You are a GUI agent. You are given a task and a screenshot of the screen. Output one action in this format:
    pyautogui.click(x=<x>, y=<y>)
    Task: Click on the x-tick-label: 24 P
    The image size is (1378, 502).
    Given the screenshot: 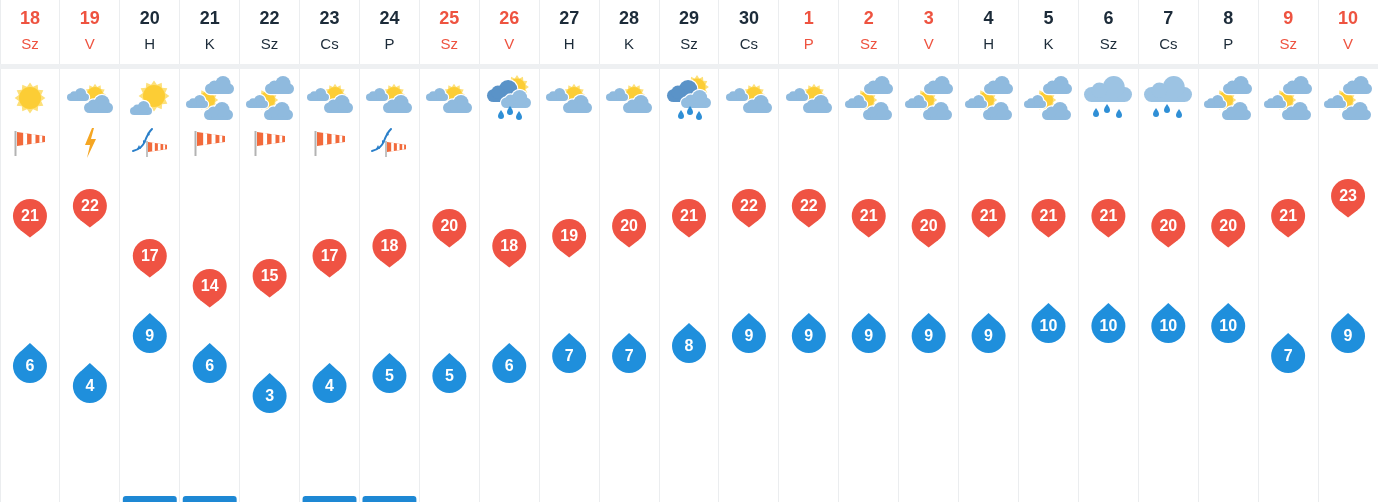 What is the action you would take?
    pyautogui.click(x=389, y=30)
    